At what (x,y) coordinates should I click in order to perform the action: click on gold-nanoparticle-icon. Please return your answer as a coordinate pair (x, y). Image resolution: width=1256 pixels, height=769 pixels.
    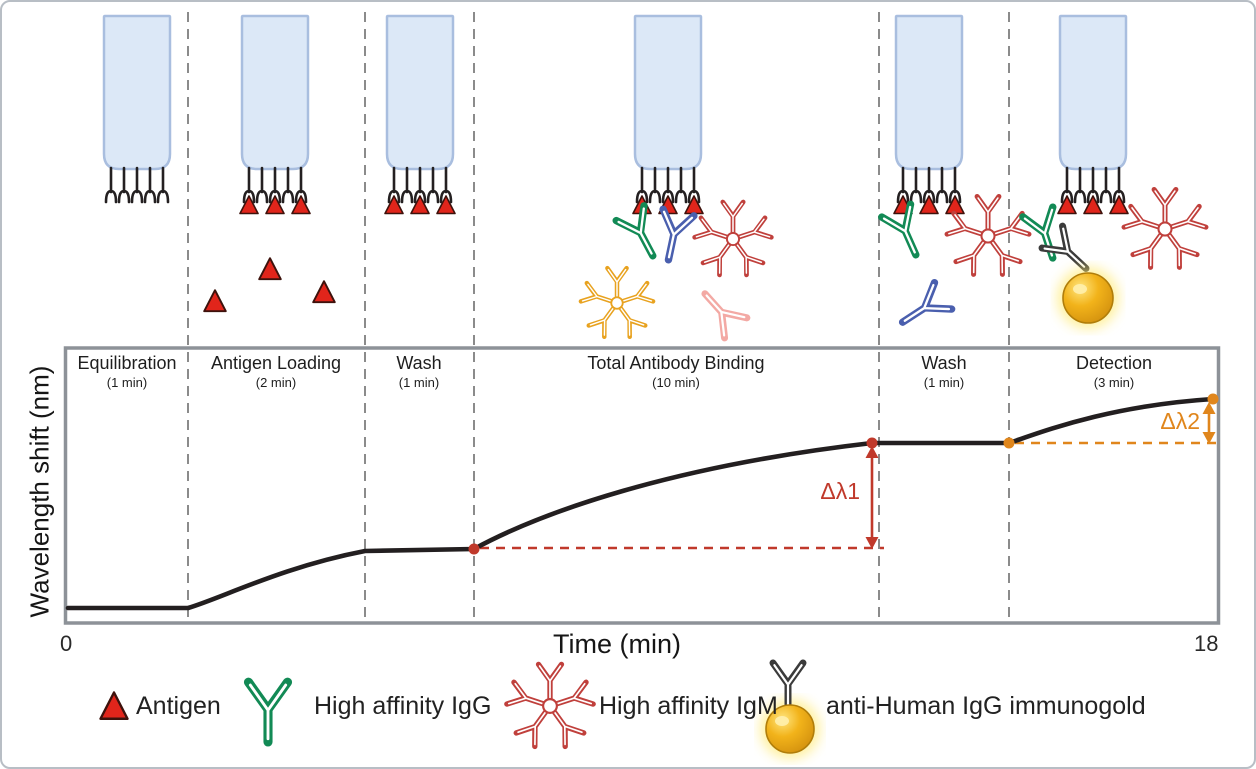
    Looking at the image, I should click on (1088, 298).